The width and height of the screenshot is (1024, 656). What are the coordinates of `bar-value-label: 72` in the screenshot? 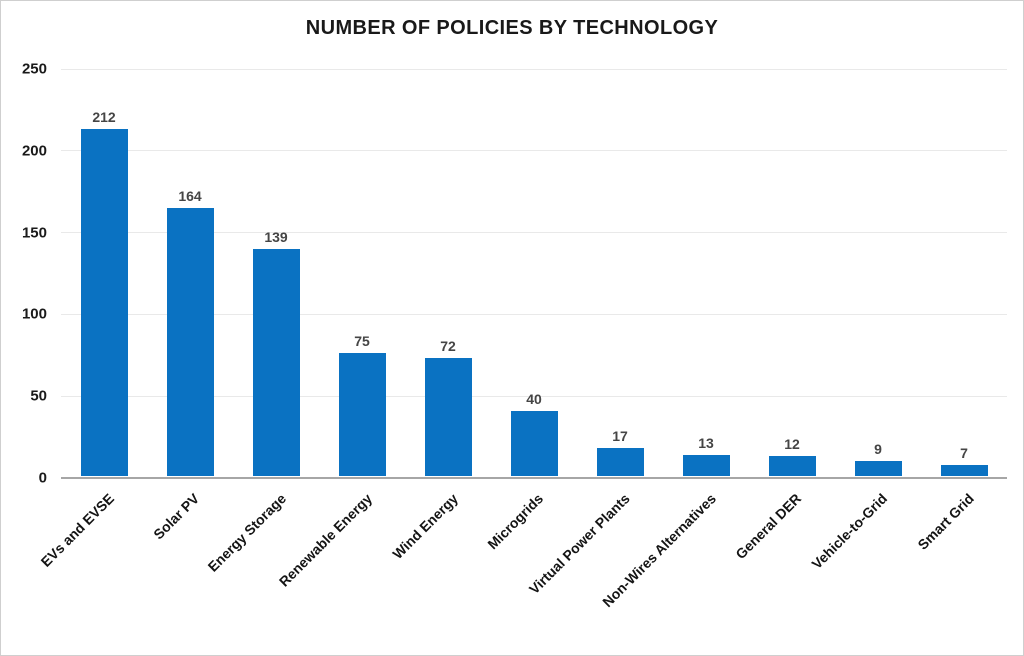 It's located at (448, 346).